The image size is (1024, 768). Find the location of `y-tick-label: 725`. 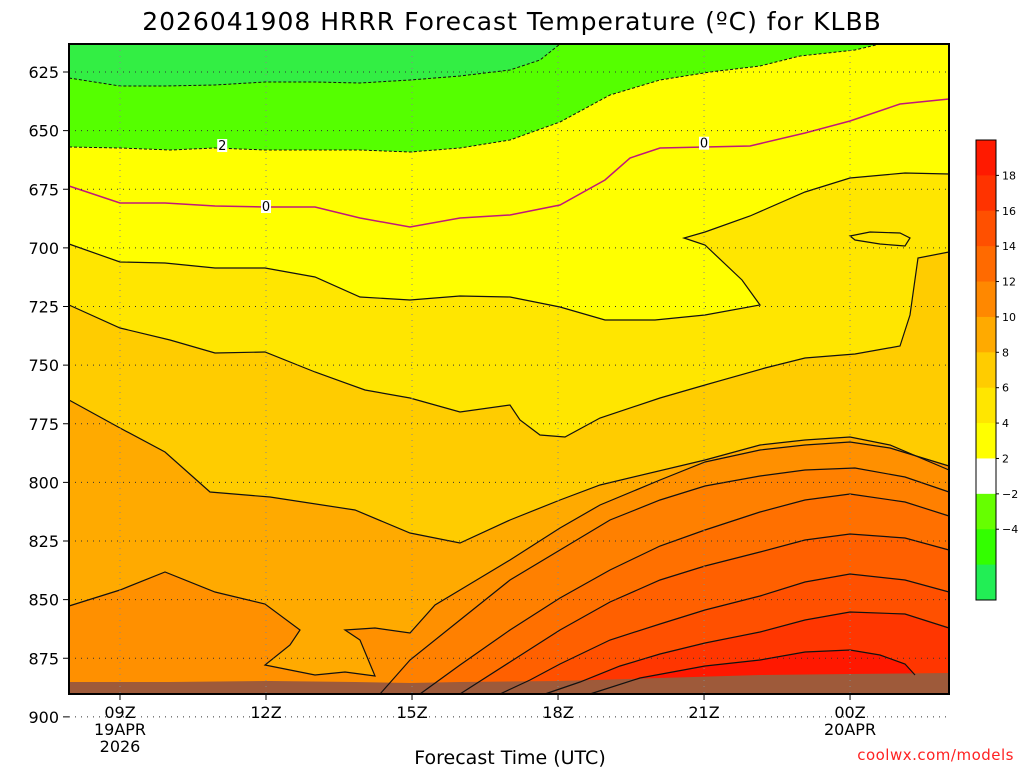

y-tick-label: 725 is located at coordinates (43, 307).